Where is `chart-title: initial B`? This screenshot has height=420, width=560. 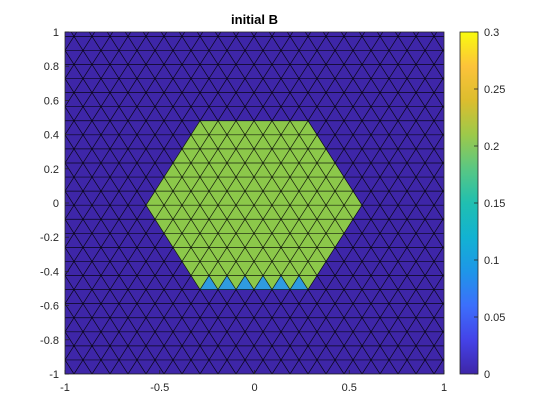 chart-title: initial B is located at coordinates (254, 19).